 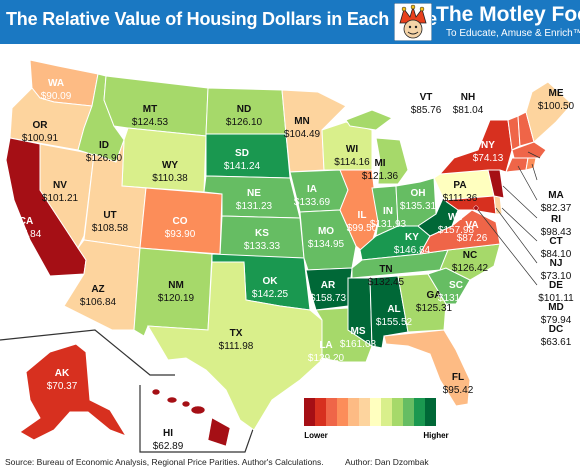 What do you see at coordinates (456, 285) in the screenshot?
I see `state-abbr-sc: SC` at bounding box center [456, 285].